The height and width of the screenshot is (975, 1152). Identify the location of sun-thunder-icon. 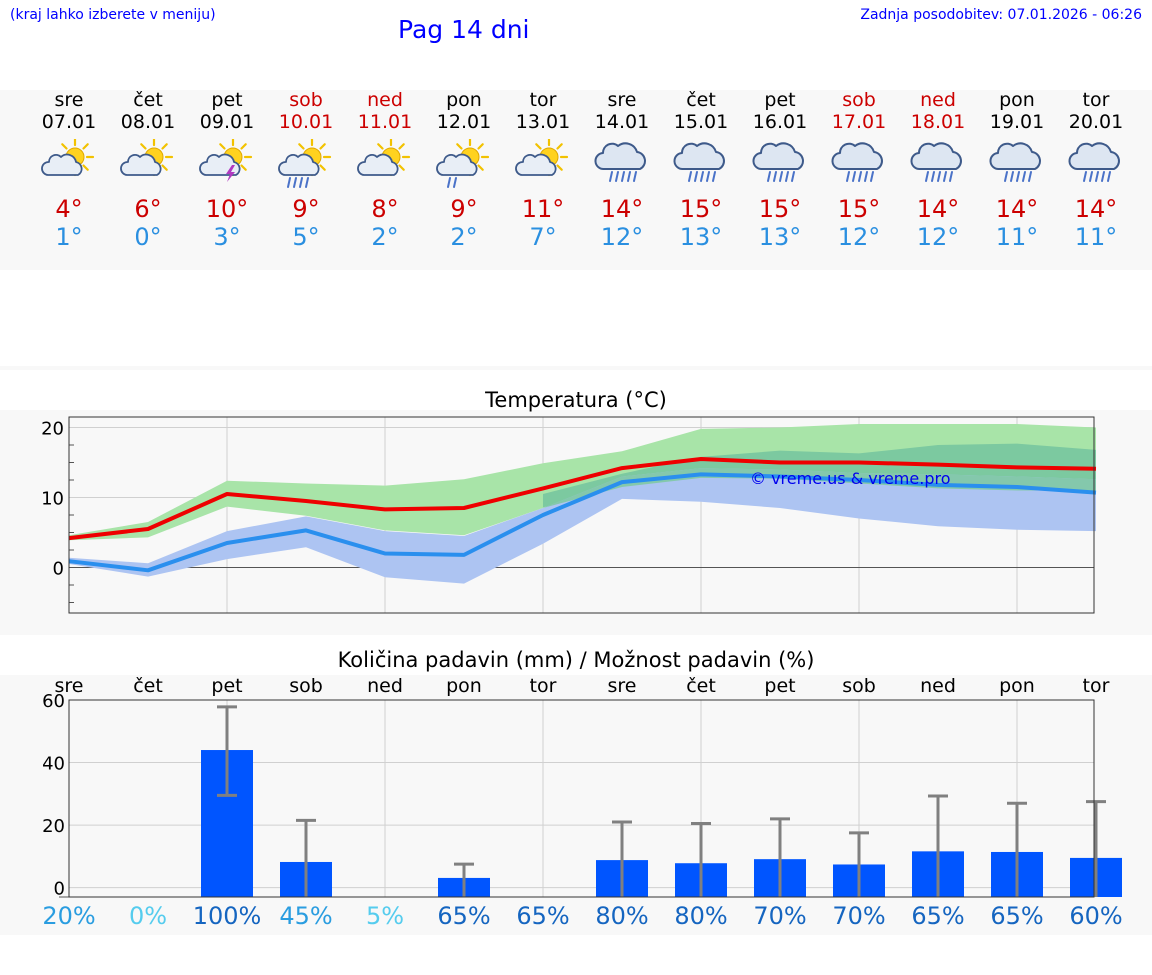
(226, 160).